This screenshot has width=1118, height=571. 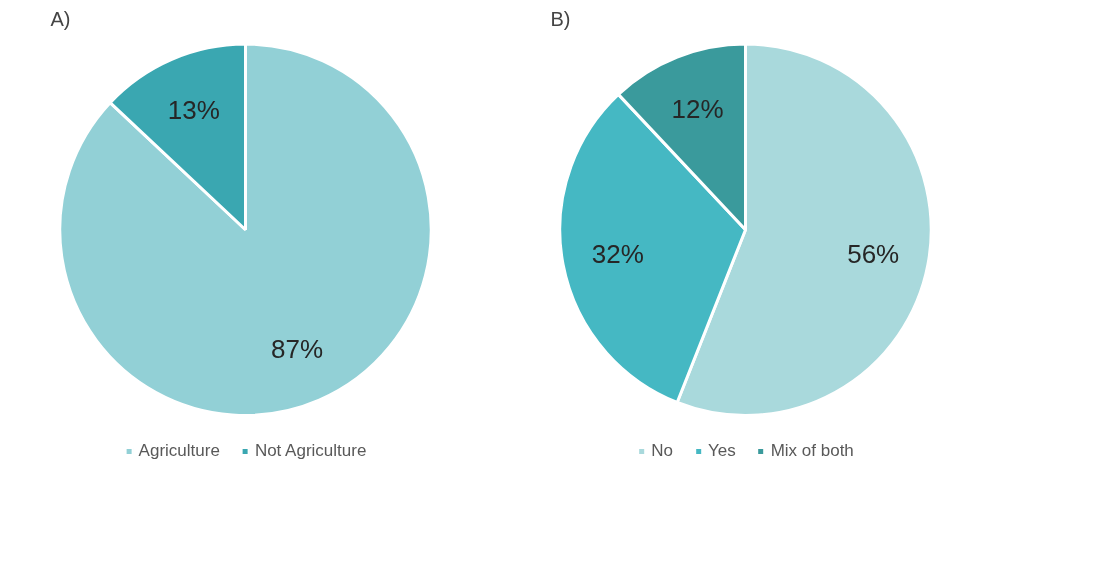 I want to click on chart-title: A), so click(x=60, y=18).